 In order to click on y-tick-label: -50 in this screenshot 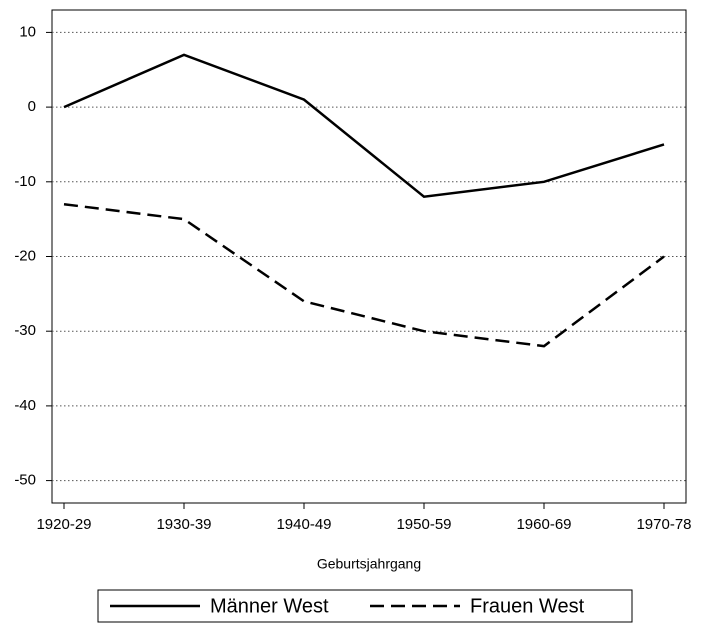, I will do `click(25, 480)`.